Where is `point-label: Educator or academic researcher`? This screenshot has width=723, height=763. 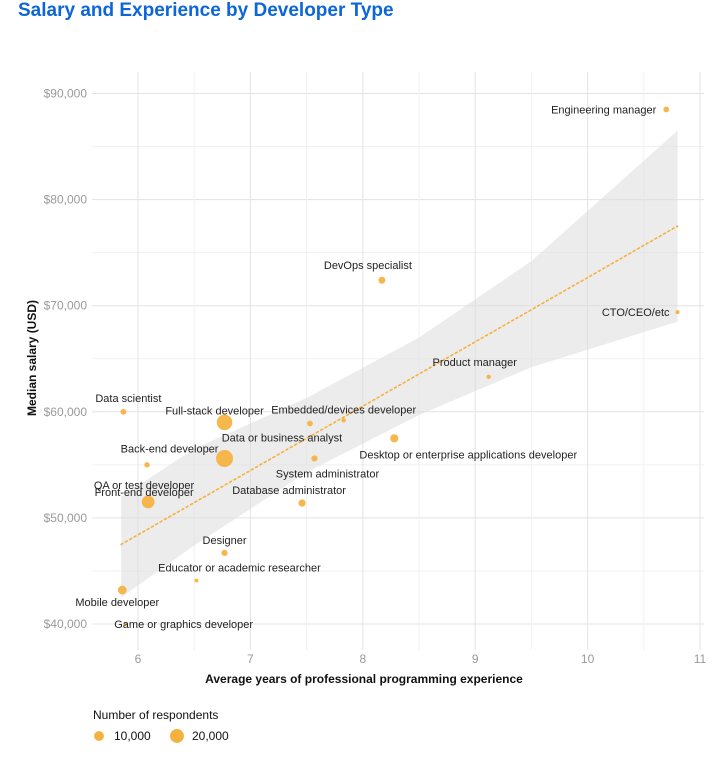
point-label: Educator or academic researcher is located at coordinates (239, 568).